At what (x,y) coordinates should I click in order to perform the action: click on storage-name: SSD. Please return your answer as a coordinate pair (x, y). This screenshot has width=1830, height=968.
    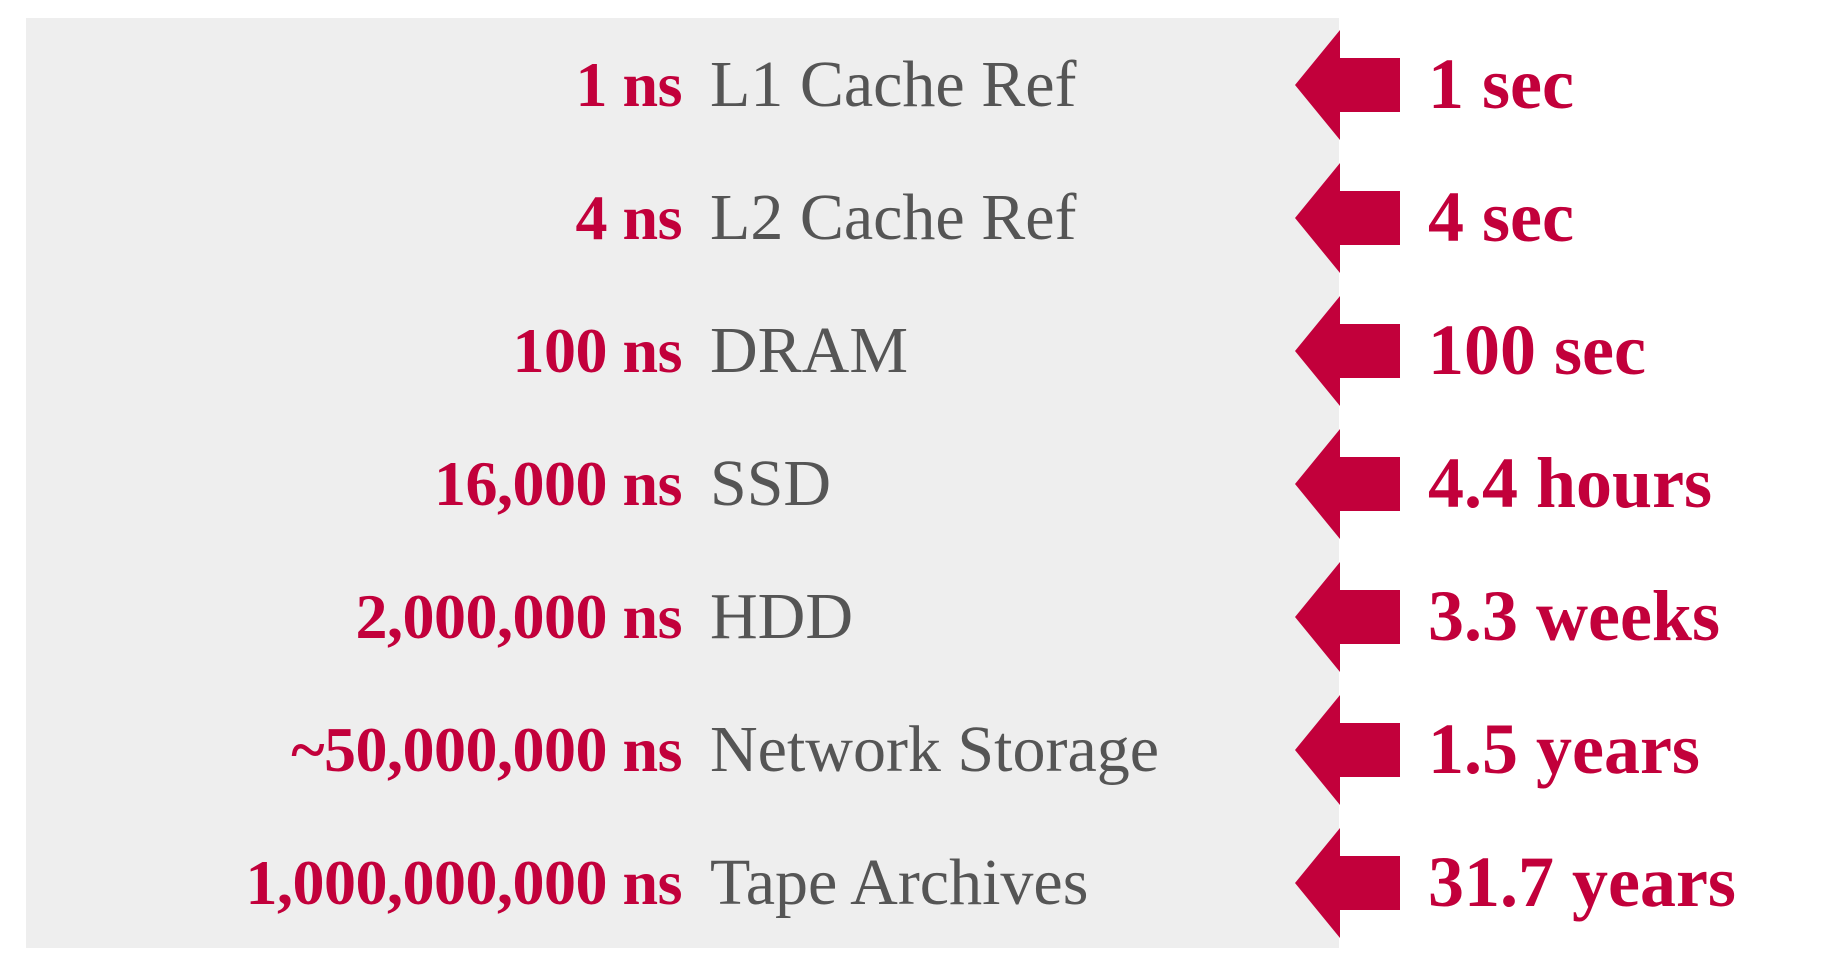
    Looking at the image, I should click on (771, 483).